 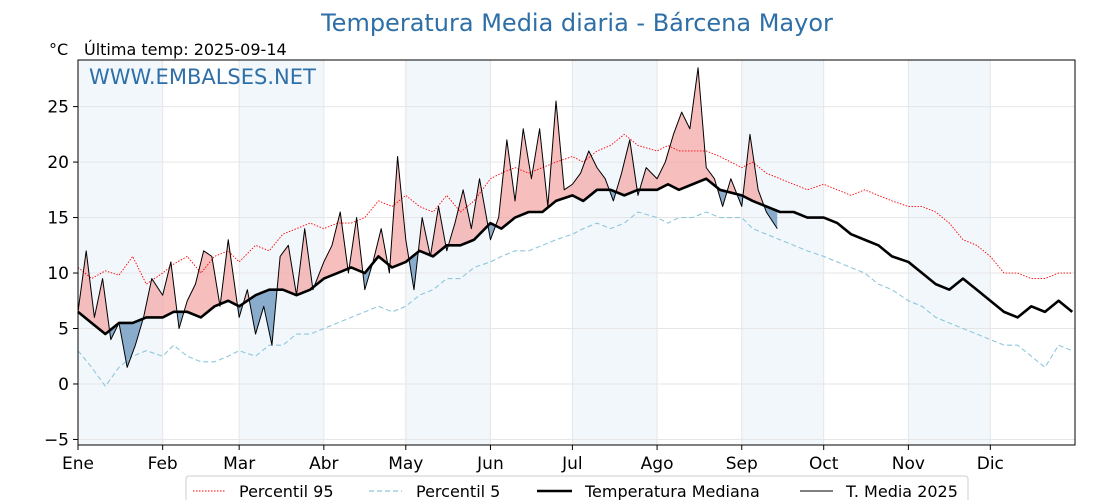 What do you see at coordinates (990, 464) in the screenshot?
I see `x-tick-label-dic: Dic` at bounding box center [990, 464].